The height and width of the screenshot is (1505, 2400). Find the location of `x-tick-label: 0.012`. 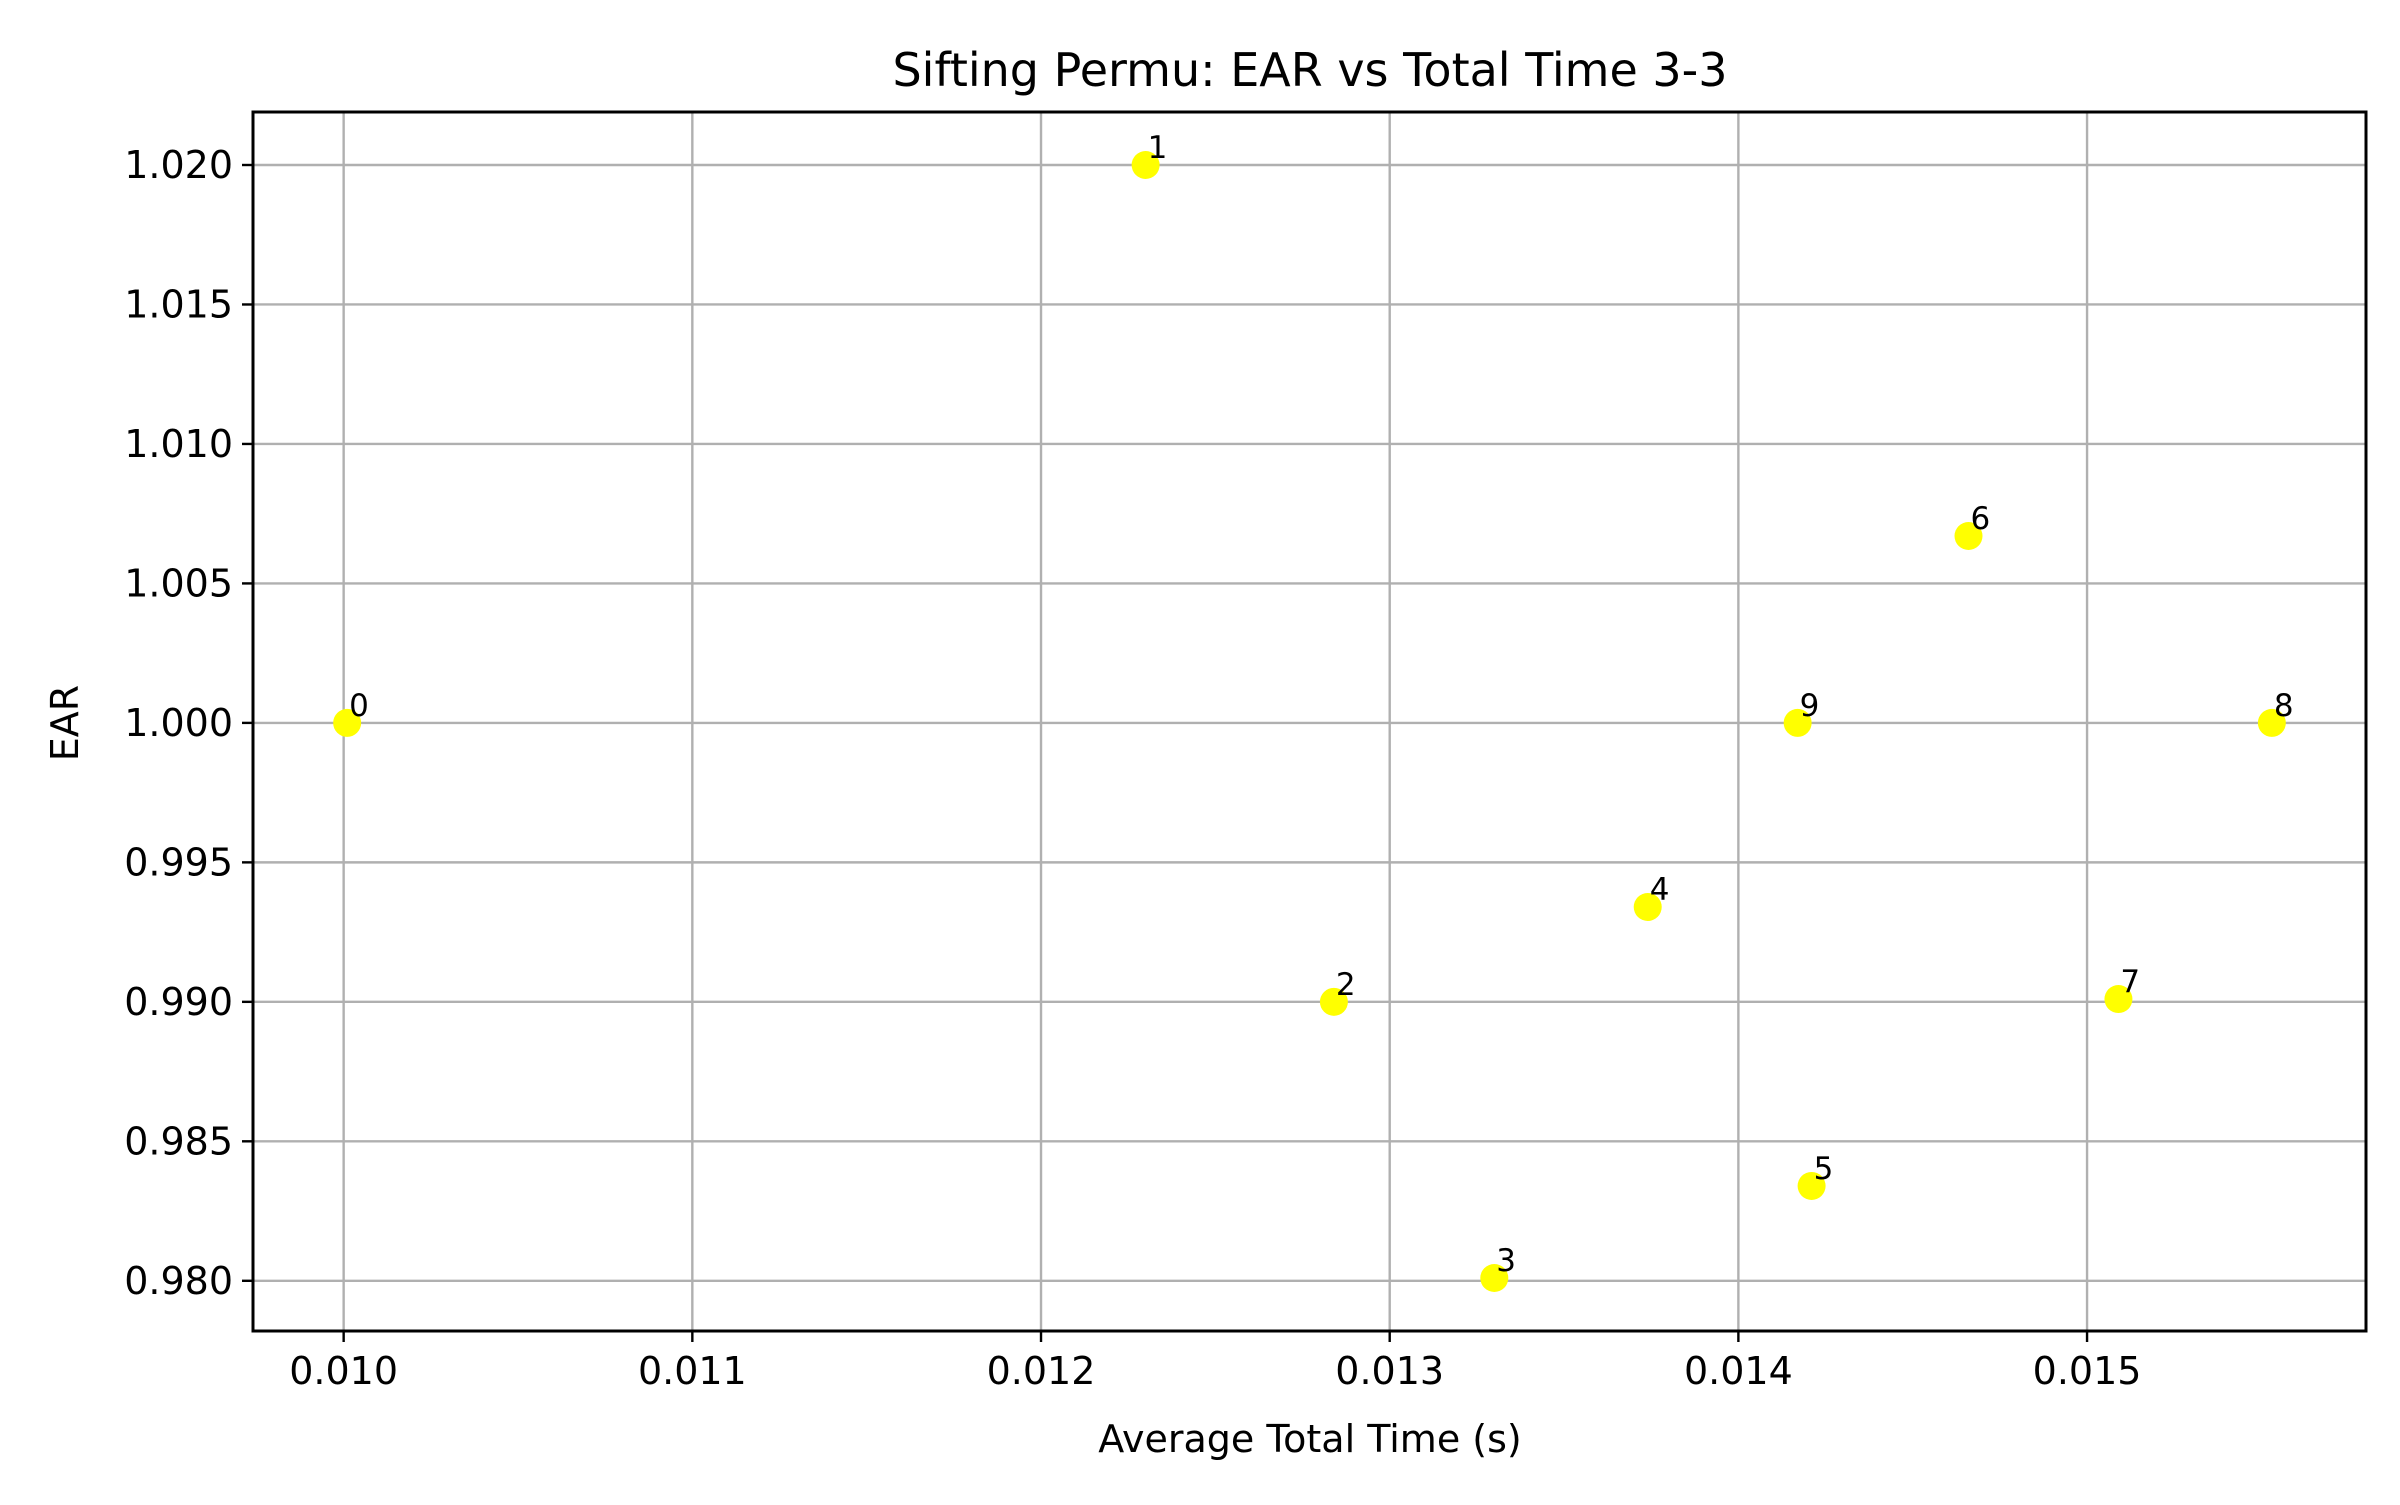

x-tick-label: 0.012 is located at coordinates (1041, 1371).